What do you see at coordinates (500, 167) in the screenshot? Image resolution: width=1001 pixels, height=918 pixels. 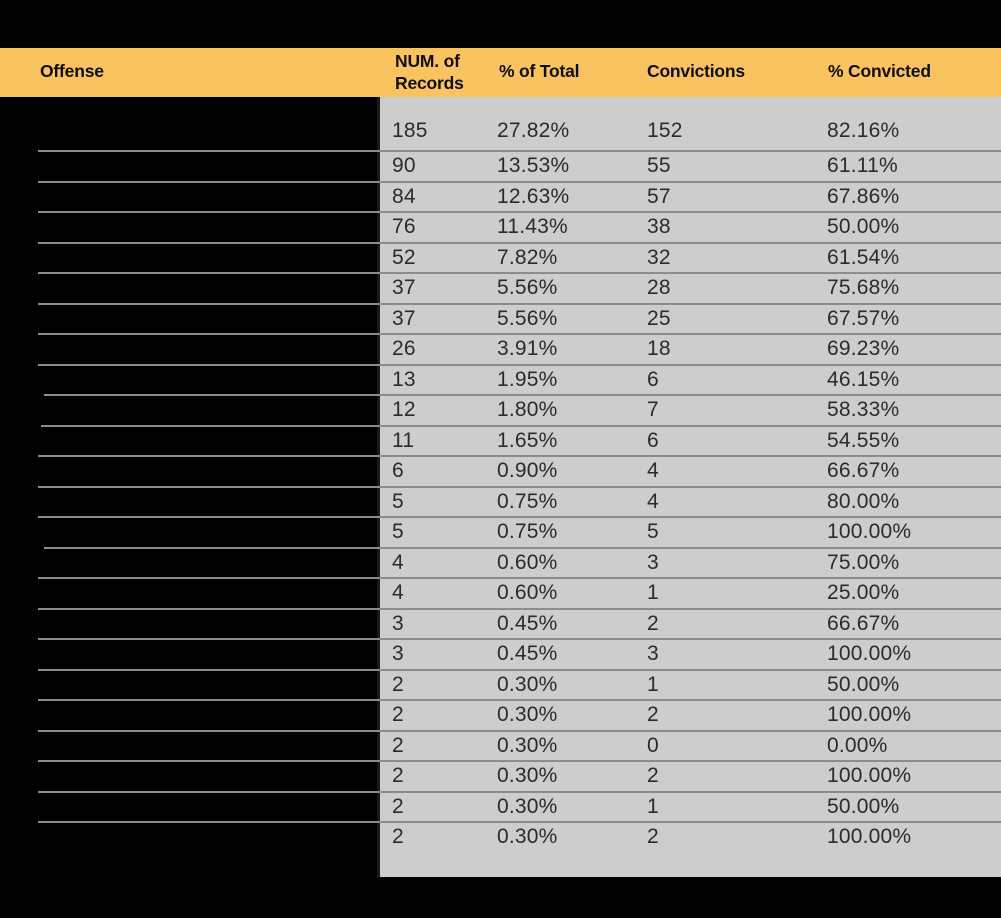 I see `table-row: 90 13.53% 55 61.11%` at bounding box center [500, 167].